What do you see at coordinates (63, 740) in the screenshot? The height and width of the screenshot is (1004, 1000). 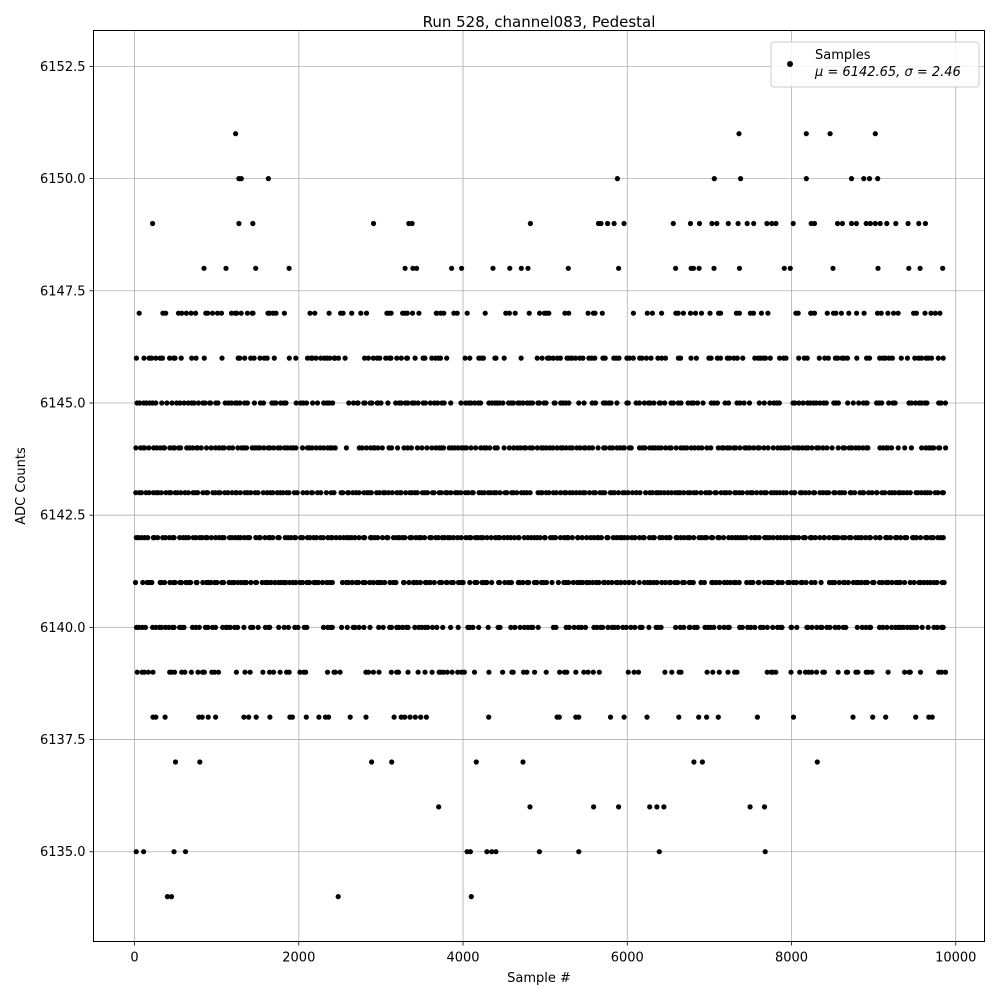 I see `y-tick-label: 6137.5` at bounding box center [63, 740].